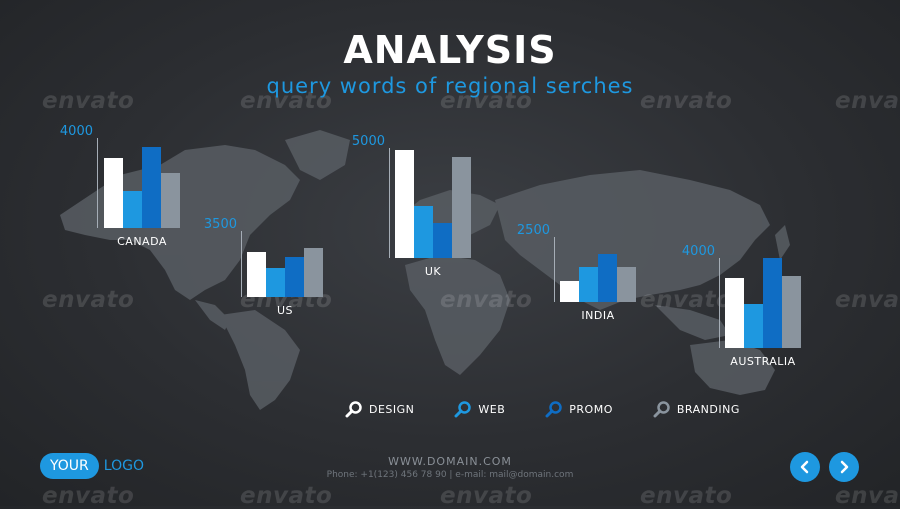 The width and height of the screenshot is (900, 509). Describe the element at coordinates (533, 230) in the screenshot. I see `axis-max-label: 2500` at that location.